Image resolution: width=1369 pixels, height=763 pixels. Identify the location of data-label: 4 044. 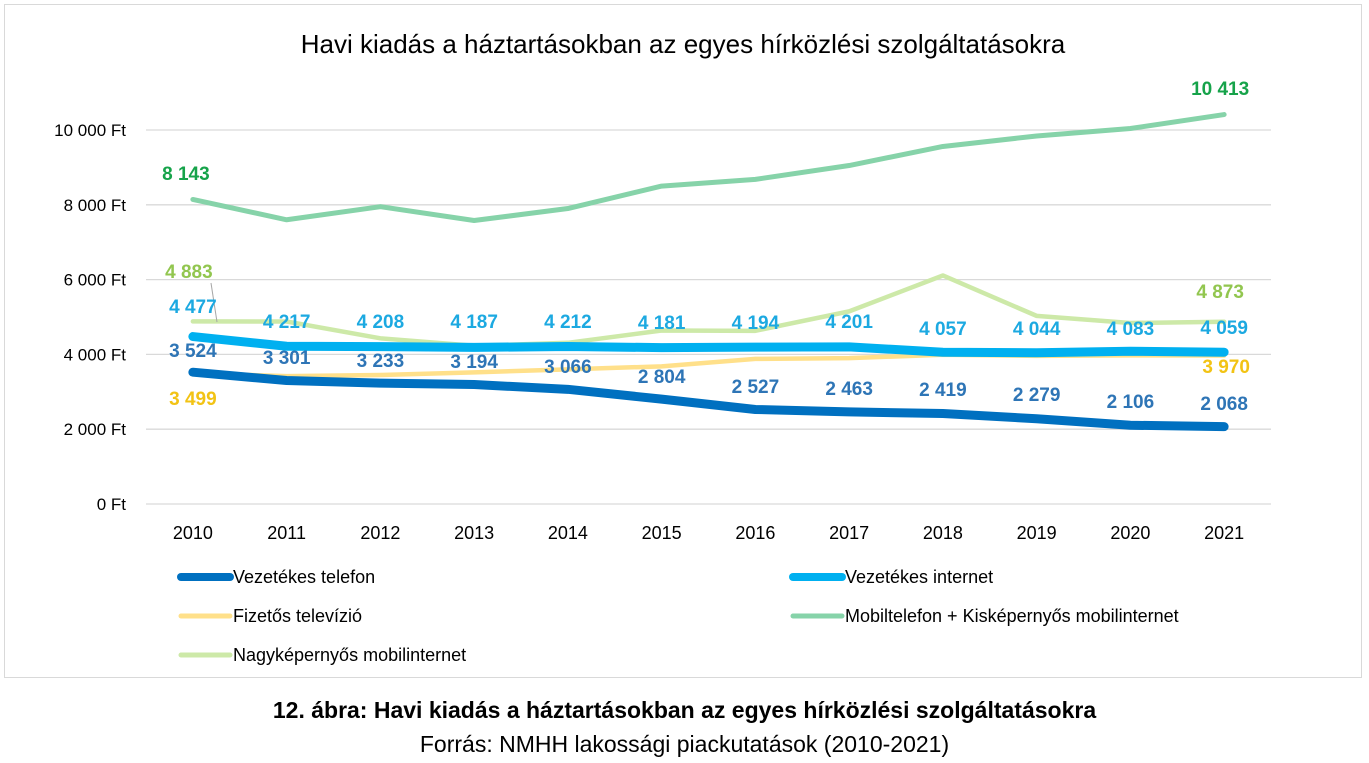
(1037, 329).